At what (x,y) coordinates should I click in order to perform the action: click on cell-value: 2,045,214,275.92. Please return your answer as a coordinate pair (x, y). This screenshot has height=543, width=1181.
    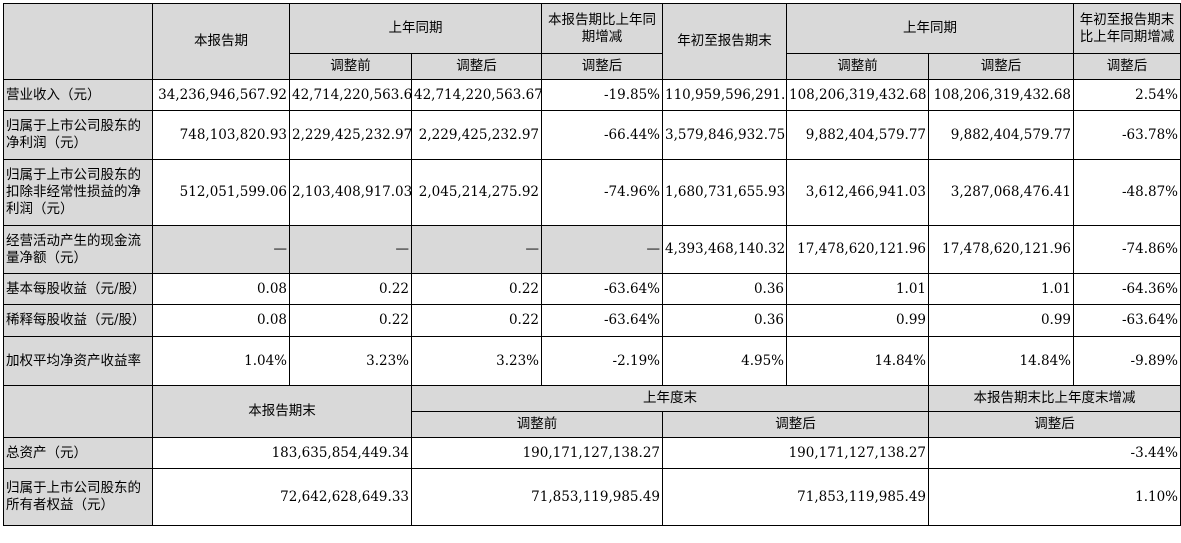
    Looking at the image, I should click on (476, 192).